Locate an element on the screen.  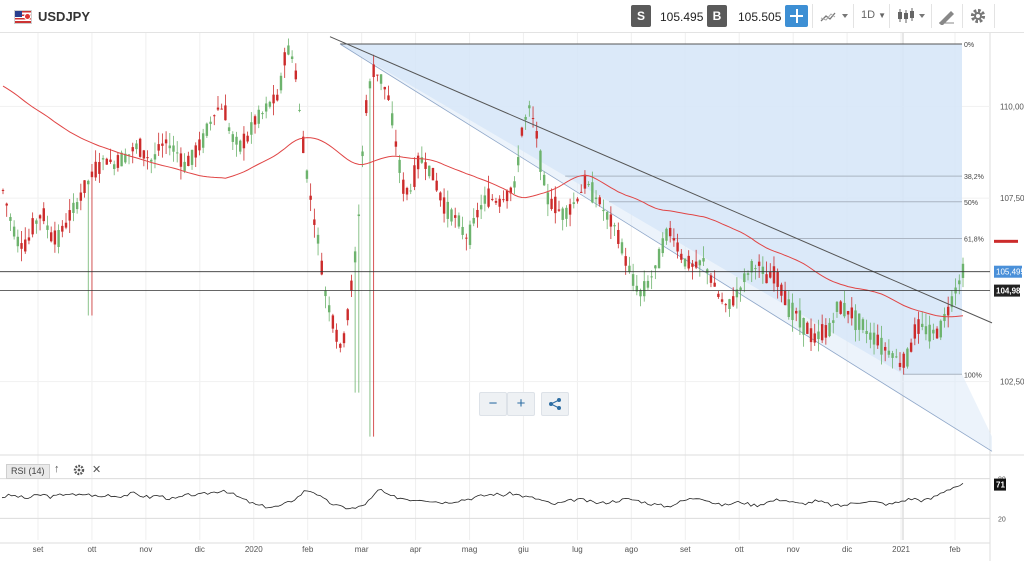
share-button is located at coordinates (555, 404).